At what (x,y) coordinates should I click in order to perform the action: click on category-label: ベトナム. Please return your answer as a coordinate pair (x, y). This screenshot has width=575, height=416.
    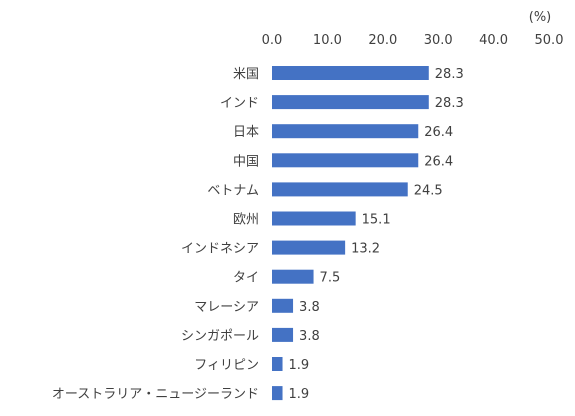
    Looking at the image, I should click on (233, 190).